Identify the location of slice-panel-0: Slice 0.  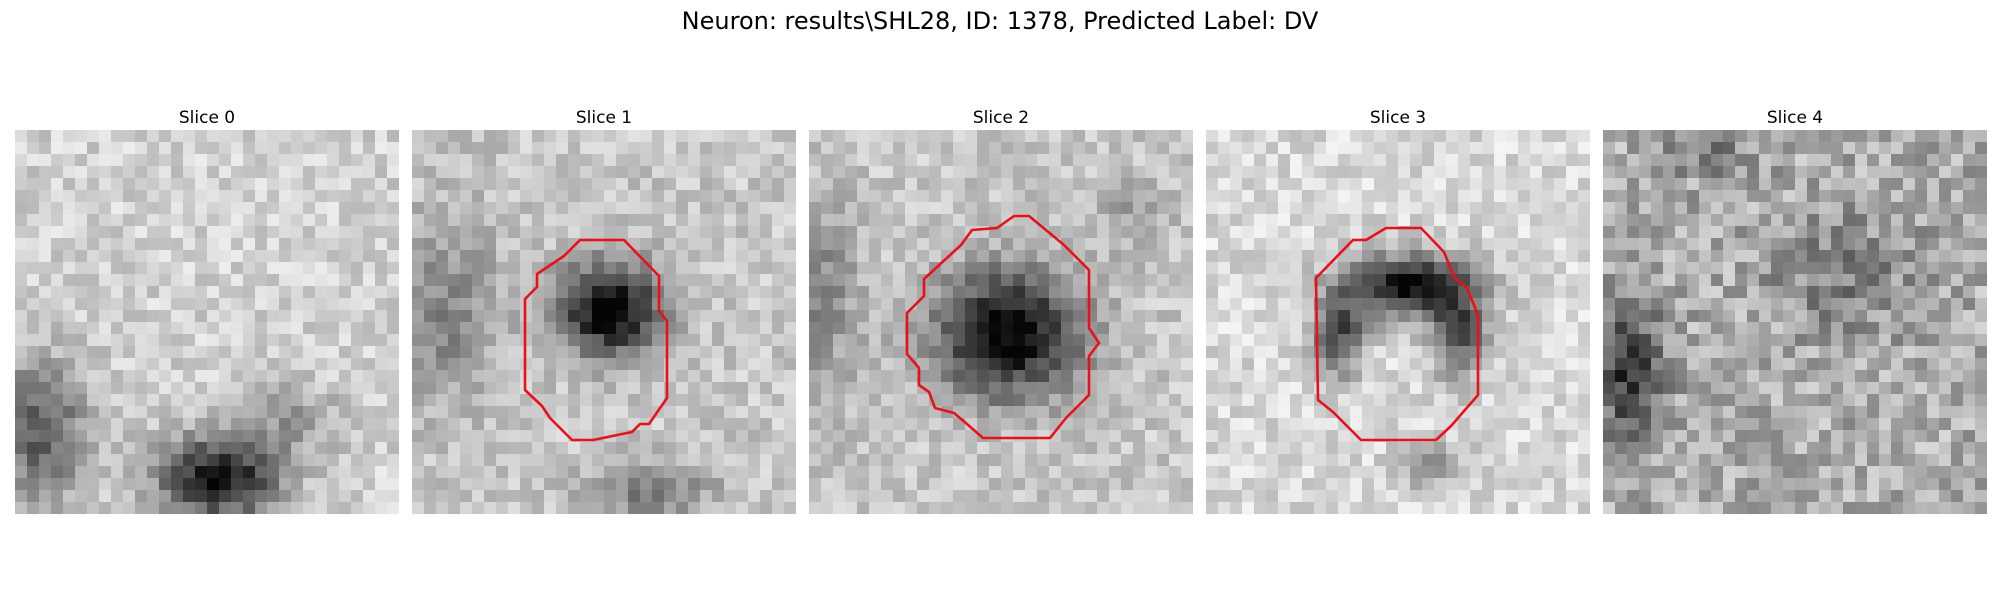
(207, 311).